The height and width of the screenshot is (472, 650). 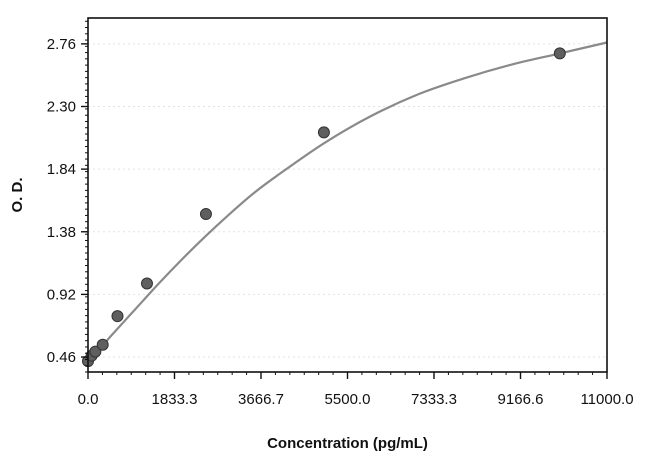 I want to click on y-tick-label: 2.76, so click(x=61, y=44).